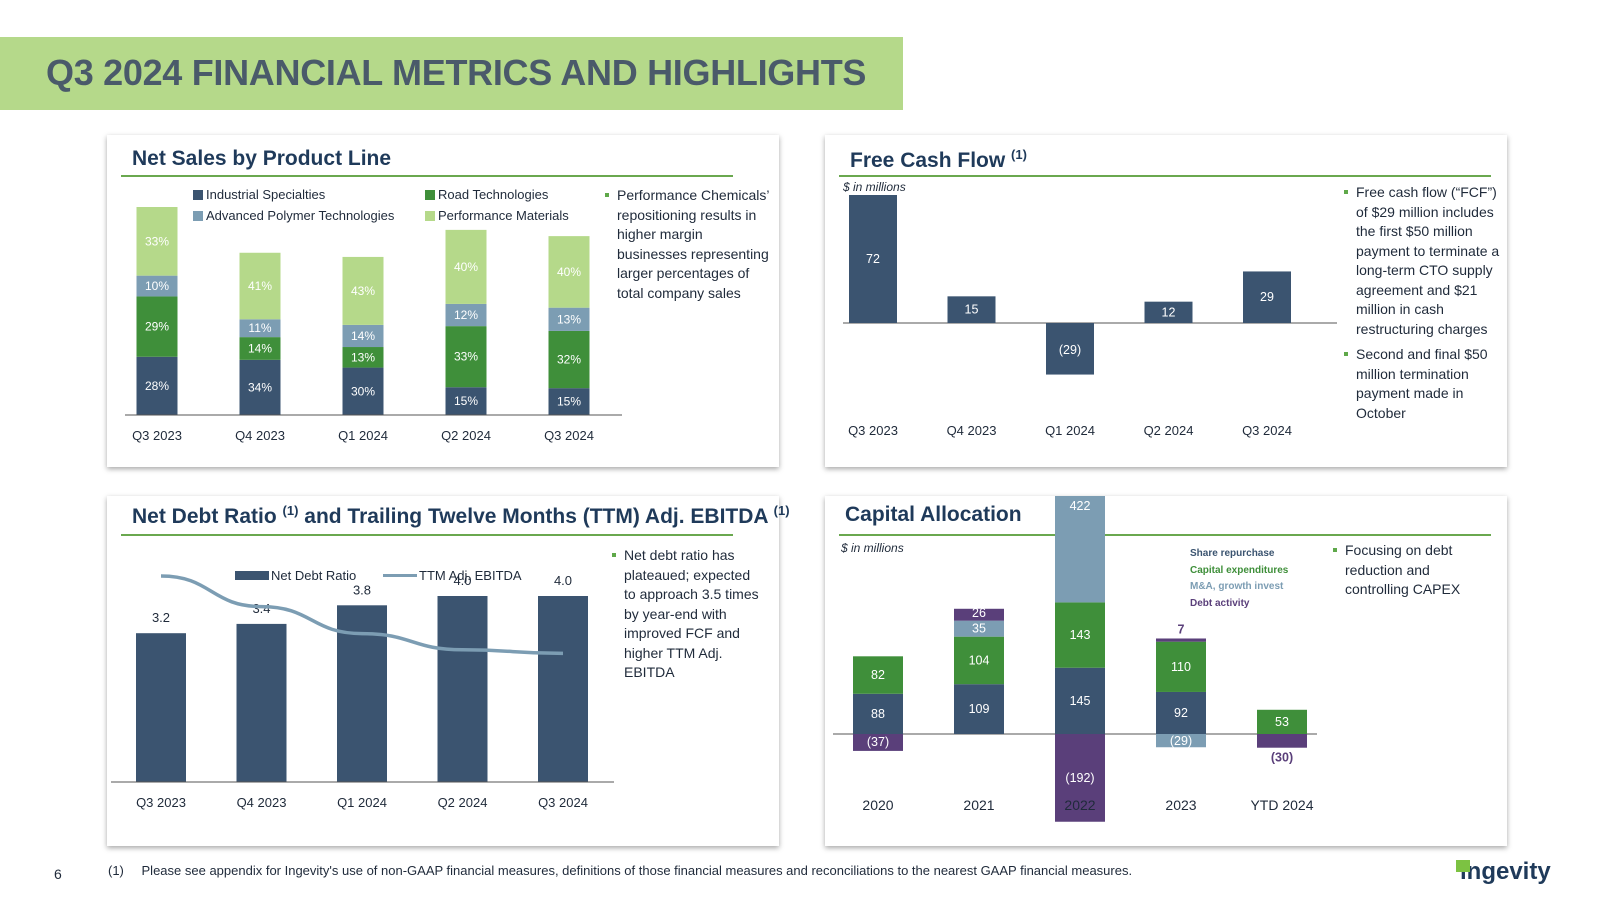 The height and width of the screenshot is (900, 1600). I want to click on legend-advanced-polymer: Advanced Polymer Technologies, so click(293, 215).